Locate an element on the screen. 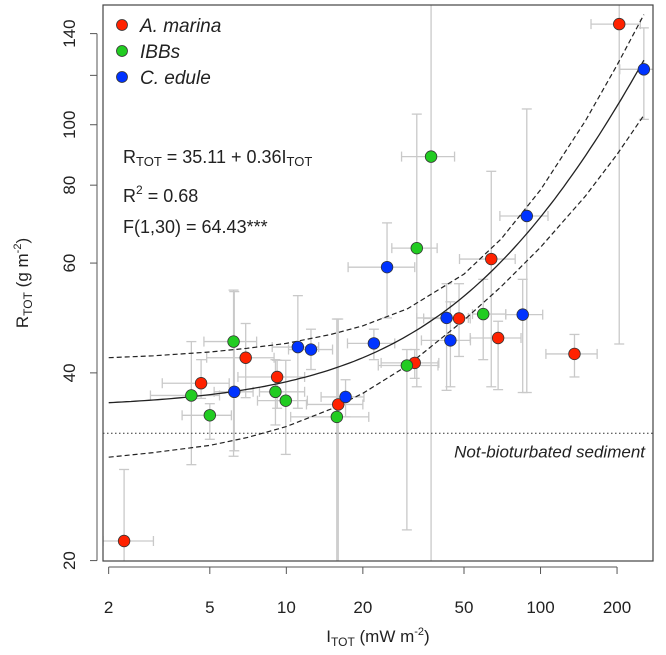 This screenshot has width=666, height=655. y-tick-label: 140 is located at coordinates (69, 33).